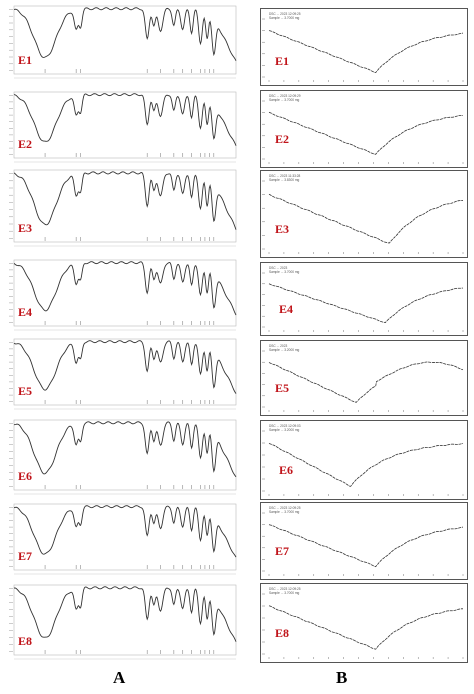 This screenshot has width=474, height=694. Describe the element at coordinates (285, 426) in the screenshot. I see `dsc-header-text: DSC ... 2023 12:09:03` at that location.